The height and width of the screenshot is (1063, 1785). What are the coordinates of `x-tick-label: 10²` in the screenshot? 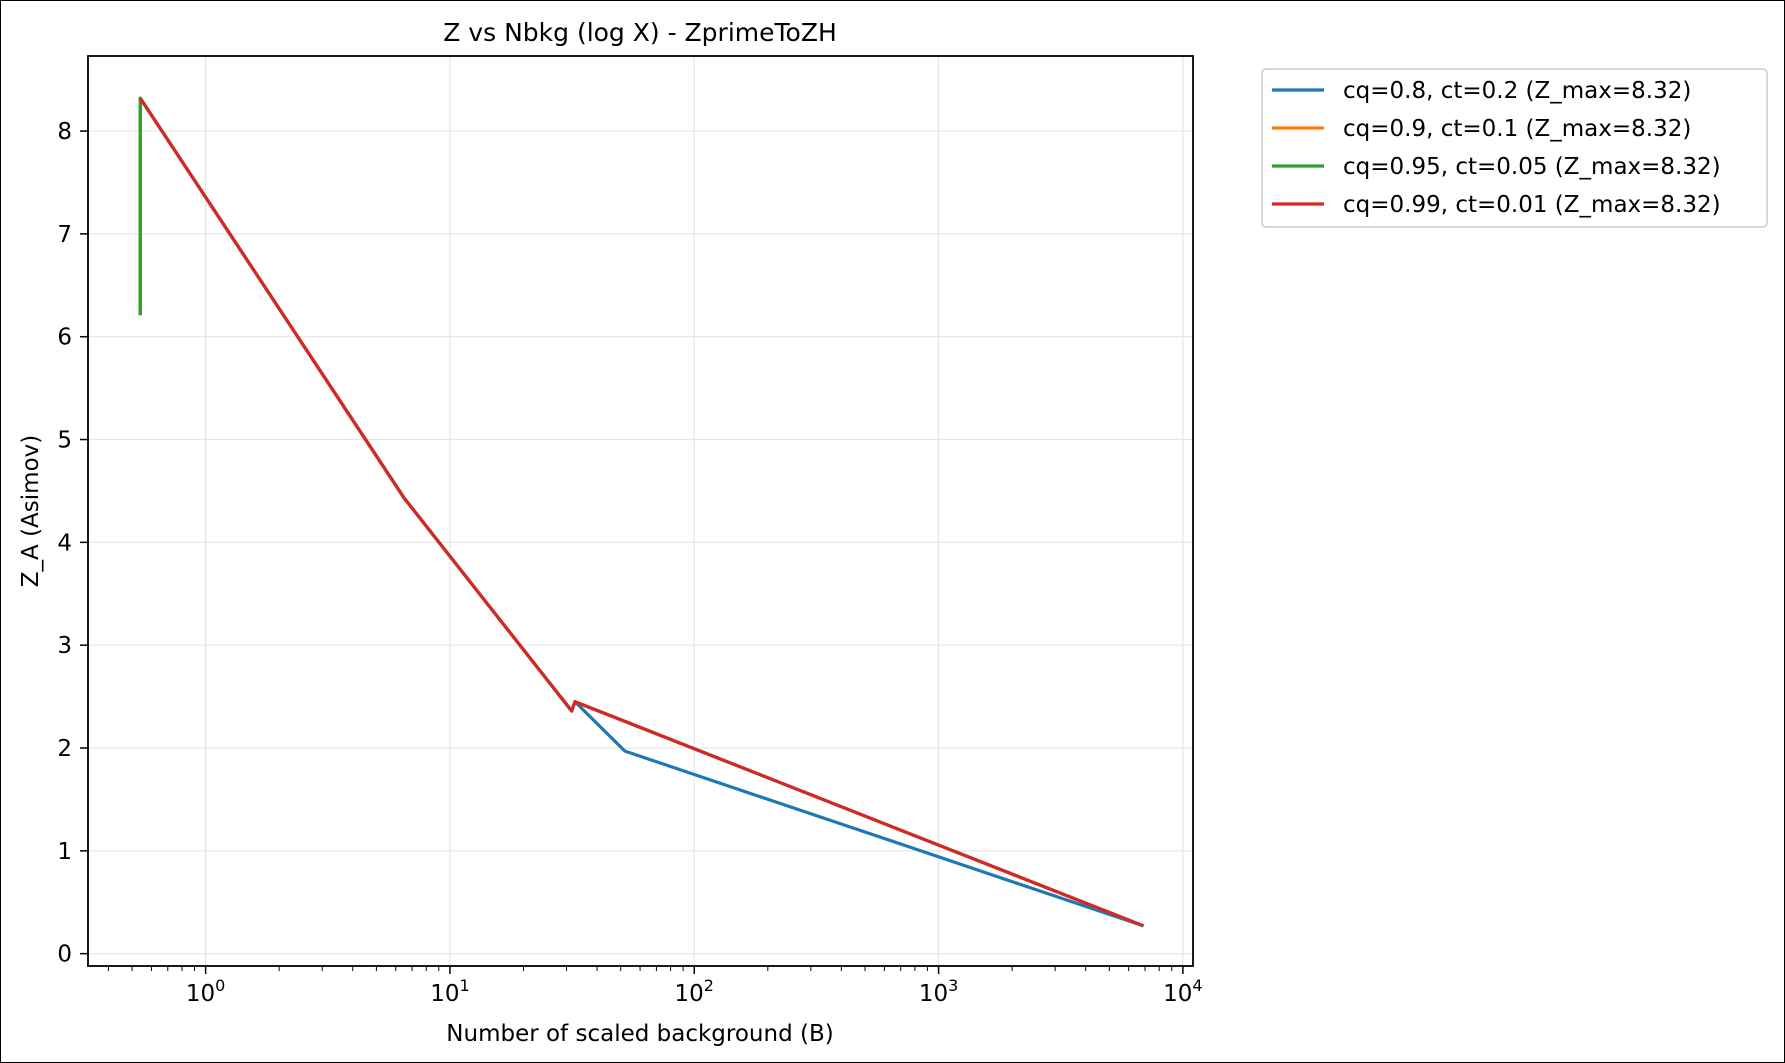 It's located at (694, 991).